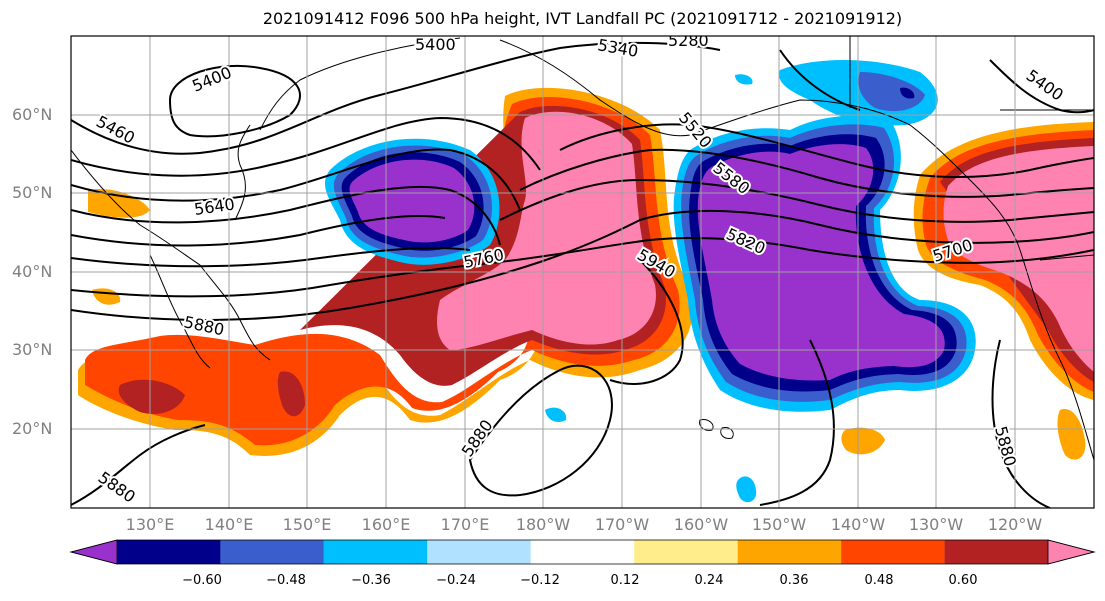 The width and height of the screenshot is (1105, 601). Describe the element at coordinates (622, 524) in the screenshot. I see `lon-label: 170°W` at that location.